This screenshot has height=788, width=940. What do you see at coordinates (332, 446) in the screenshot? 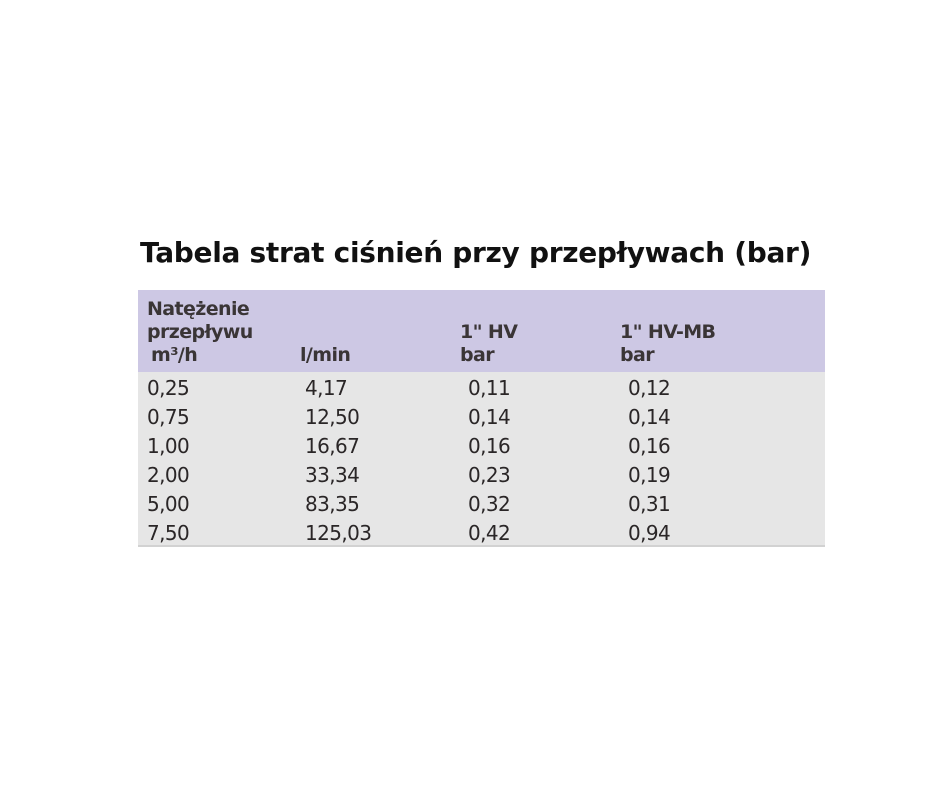
I see `table-cell: 16,67` at bounding box center [332, 446].